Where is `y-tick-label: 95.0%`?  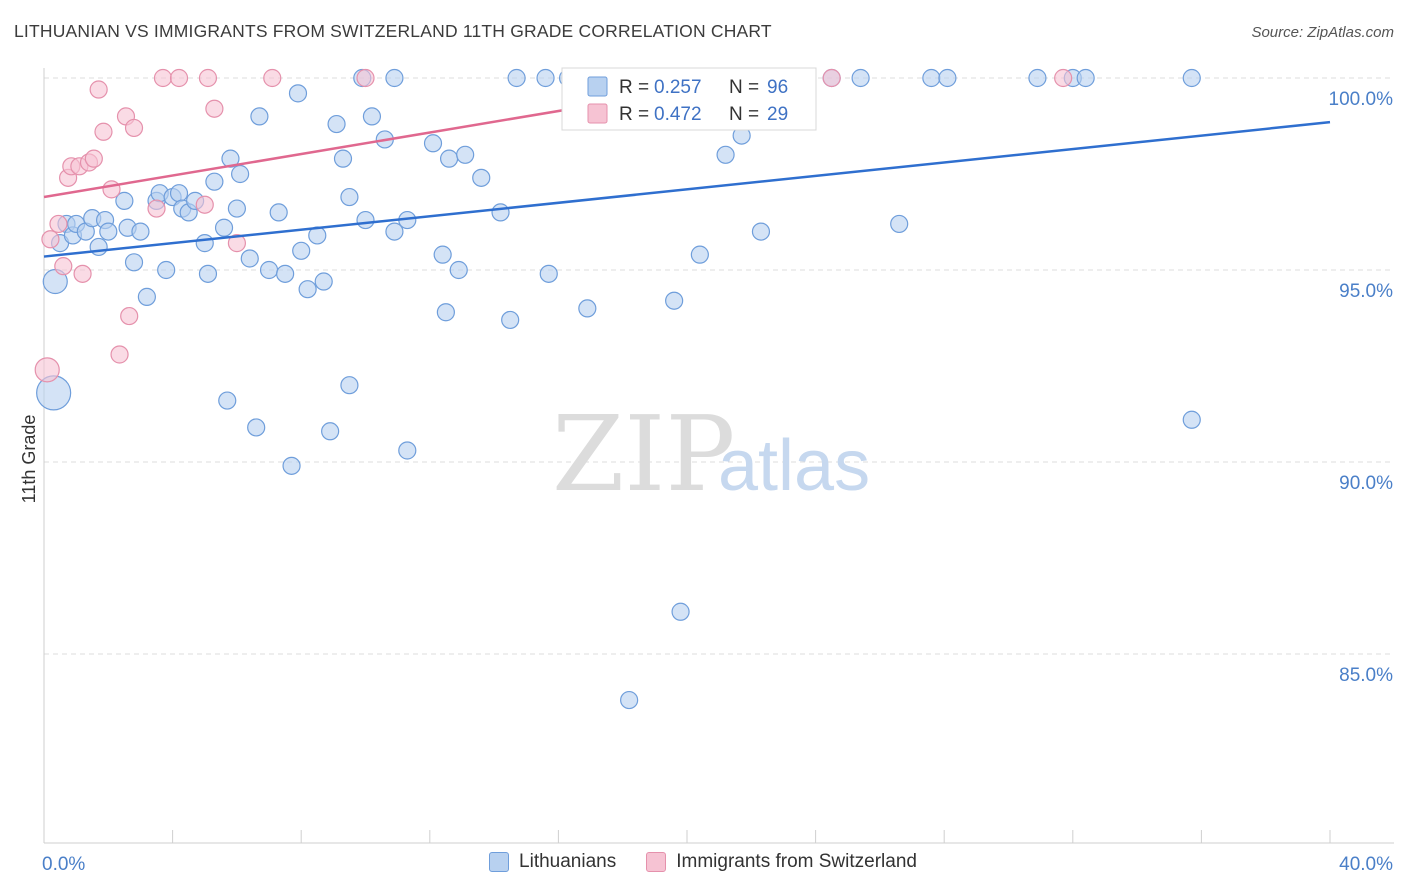 y-tick-label: 95.0% is located at coordinates (1366, 291).